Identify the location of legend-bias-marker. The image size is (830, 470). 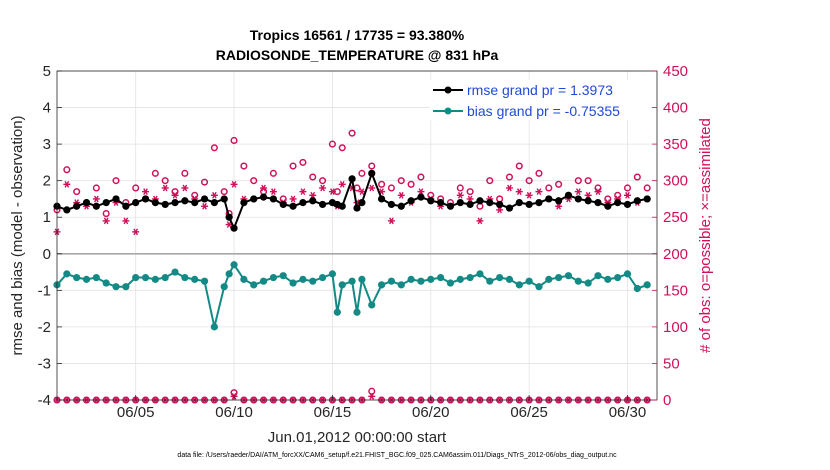
(448, 111).